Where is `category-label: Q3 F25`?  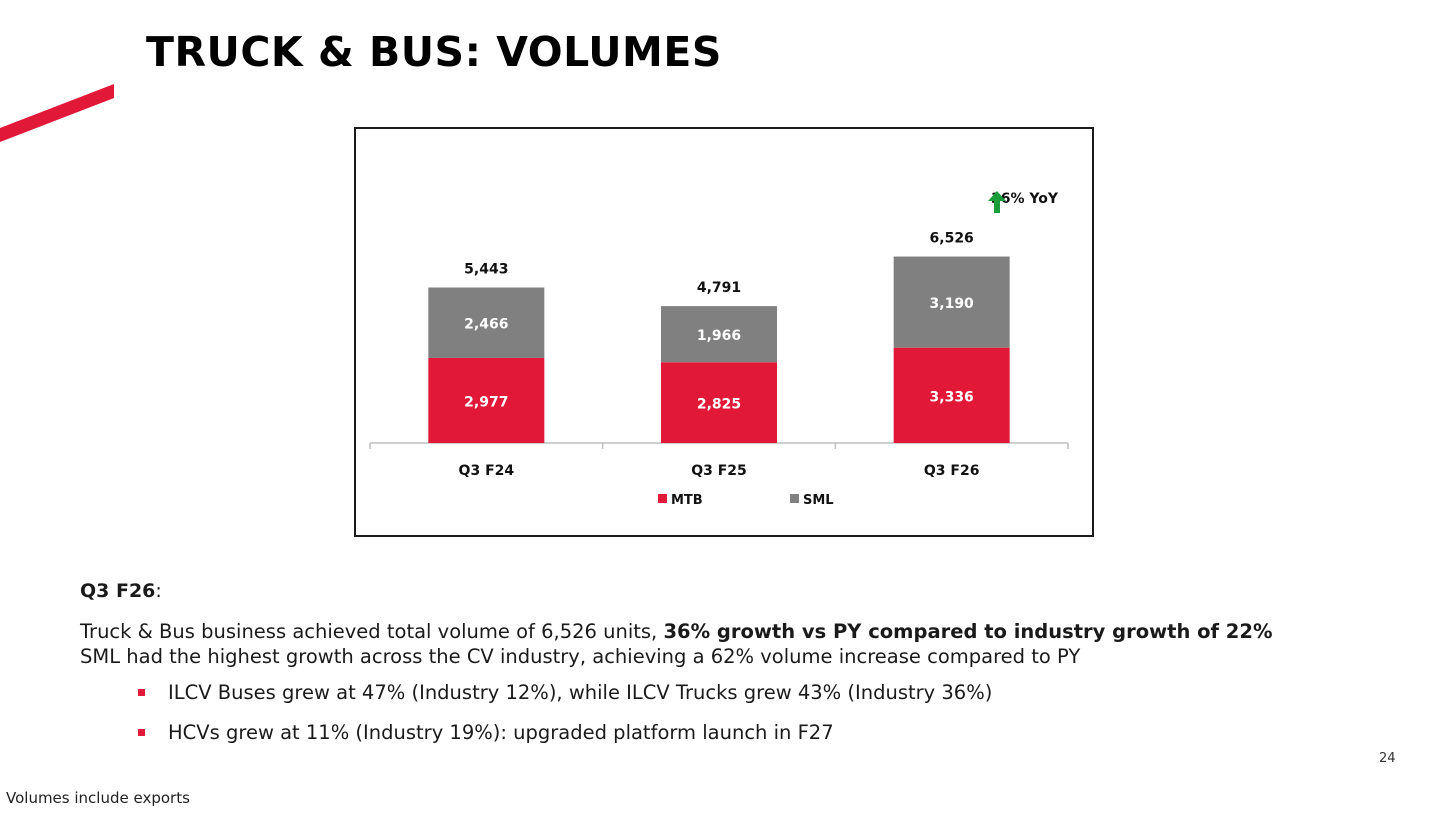 category-label: Q3 F25 is located at coordinates (719, 471).